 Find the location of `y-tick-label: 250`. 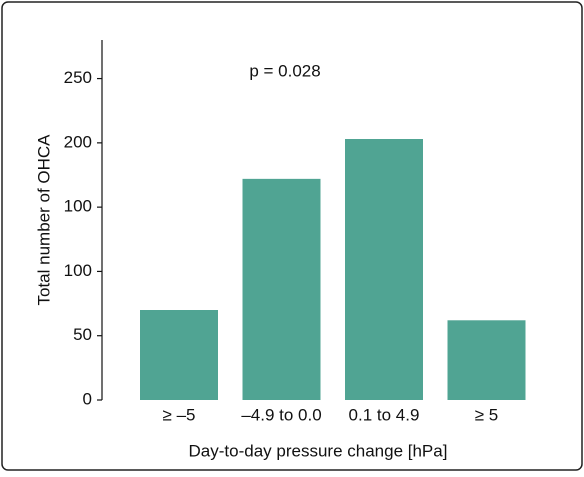

y-tick-label: 250 is located at coordinates (78, 77).